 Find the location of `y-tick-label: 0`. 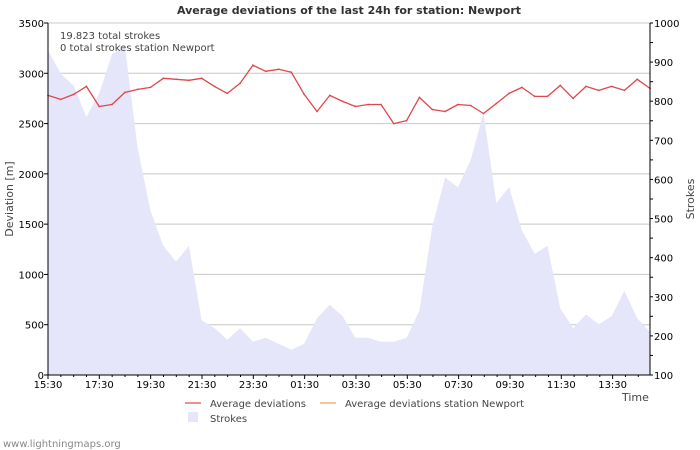

y-tick-label: 0 is located at coordinates (41, 376).